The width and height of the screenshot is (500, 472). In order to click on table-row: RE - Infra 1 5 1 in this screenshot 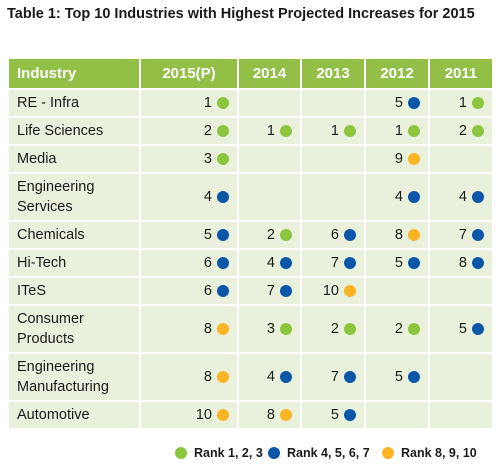, I will do `click(250, 102)`.